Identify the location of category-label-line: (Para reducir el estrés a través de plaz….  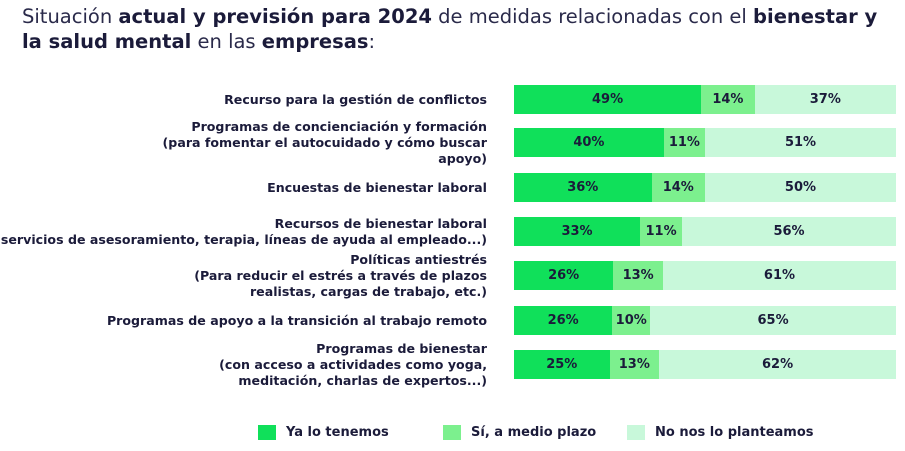
(340, 275).